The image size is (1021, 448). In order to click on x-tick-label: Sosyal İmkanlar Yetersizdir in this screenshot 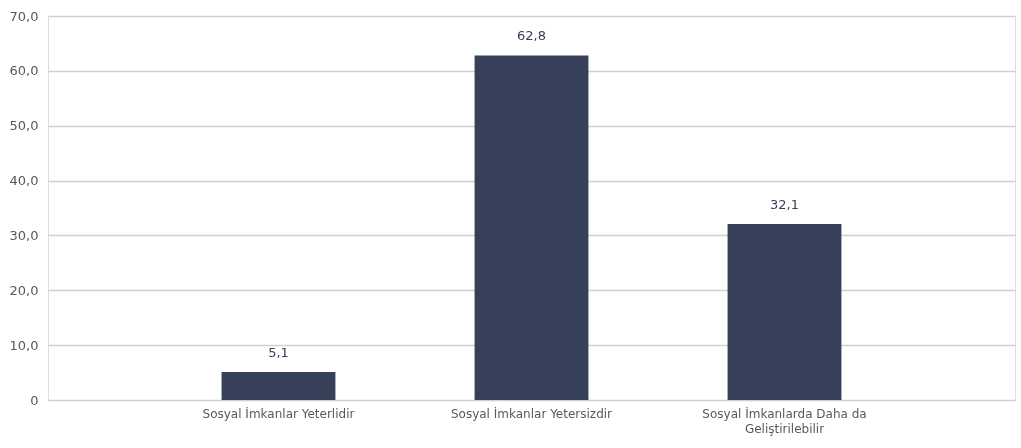, I will do `click(531, 413)`.